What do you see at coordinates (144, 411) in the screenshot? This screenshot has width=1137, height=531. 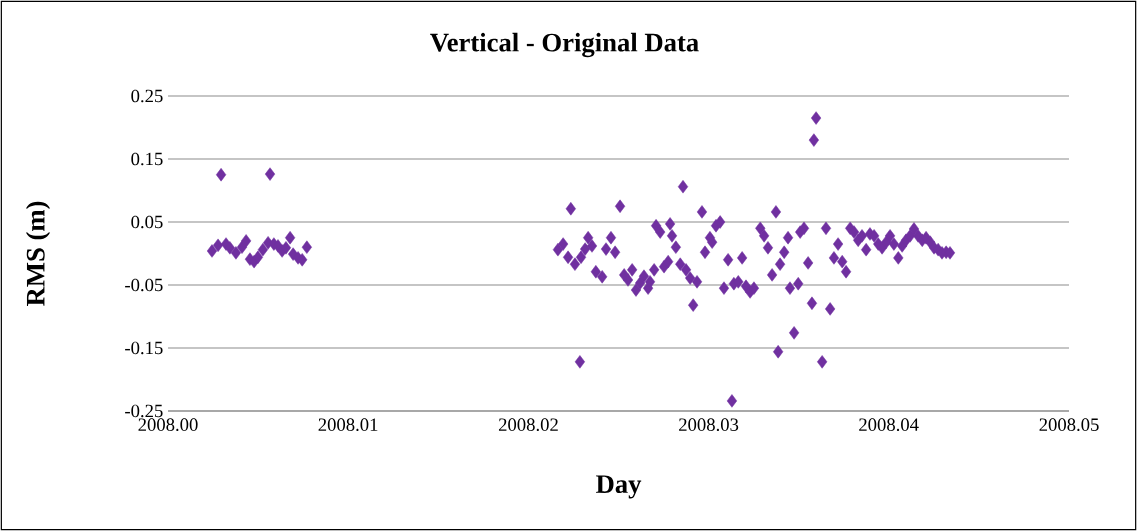 I see `y-tick-label: -0.25` at bounding box center [144, 411].